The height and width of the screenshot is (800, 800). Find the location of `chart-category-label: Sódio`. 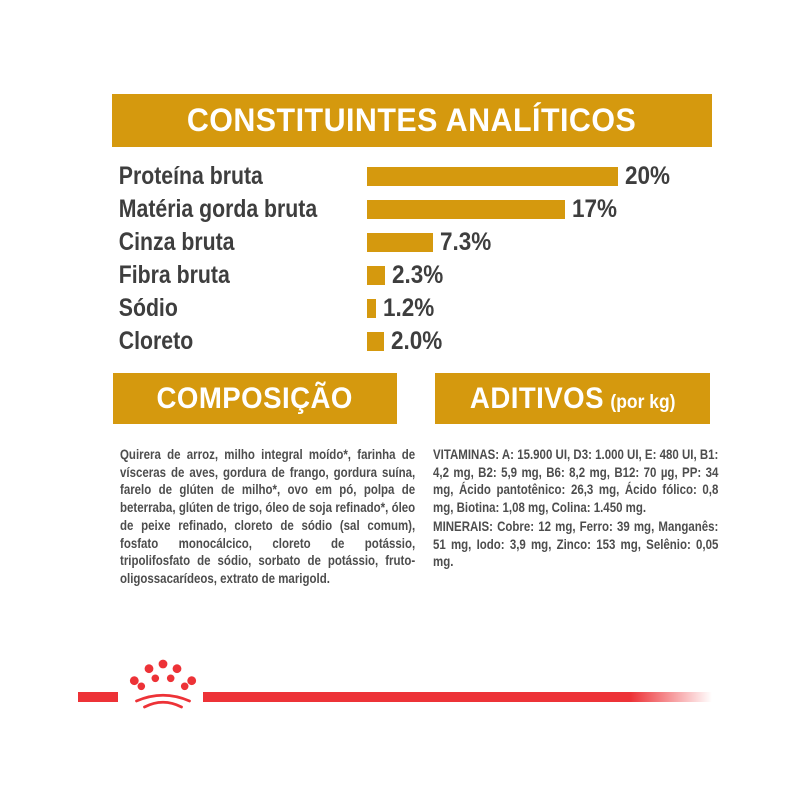

chart-category-label: Sódio is located at coordinates (148, 308).